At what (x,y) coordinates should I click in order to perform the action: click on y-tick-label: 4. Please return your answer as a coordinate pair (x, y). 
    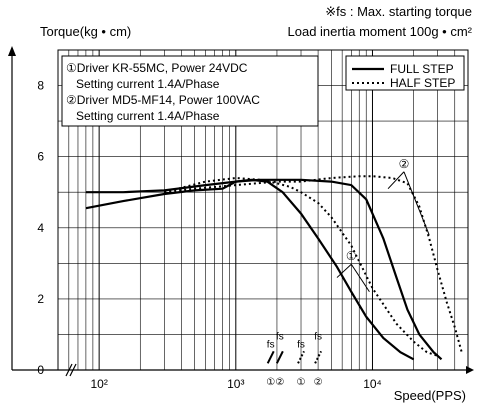
    Looking at the image, I should click on (40, 228).